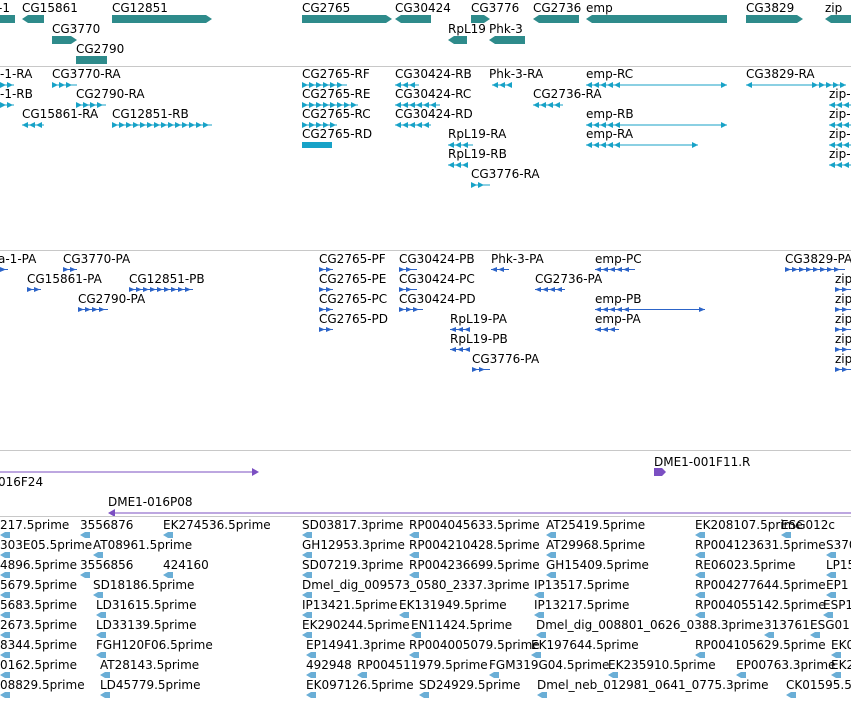 This screenshot has height=702, width=851. I want to click on transcript-label: CG30424-RC, so click(433, 94).